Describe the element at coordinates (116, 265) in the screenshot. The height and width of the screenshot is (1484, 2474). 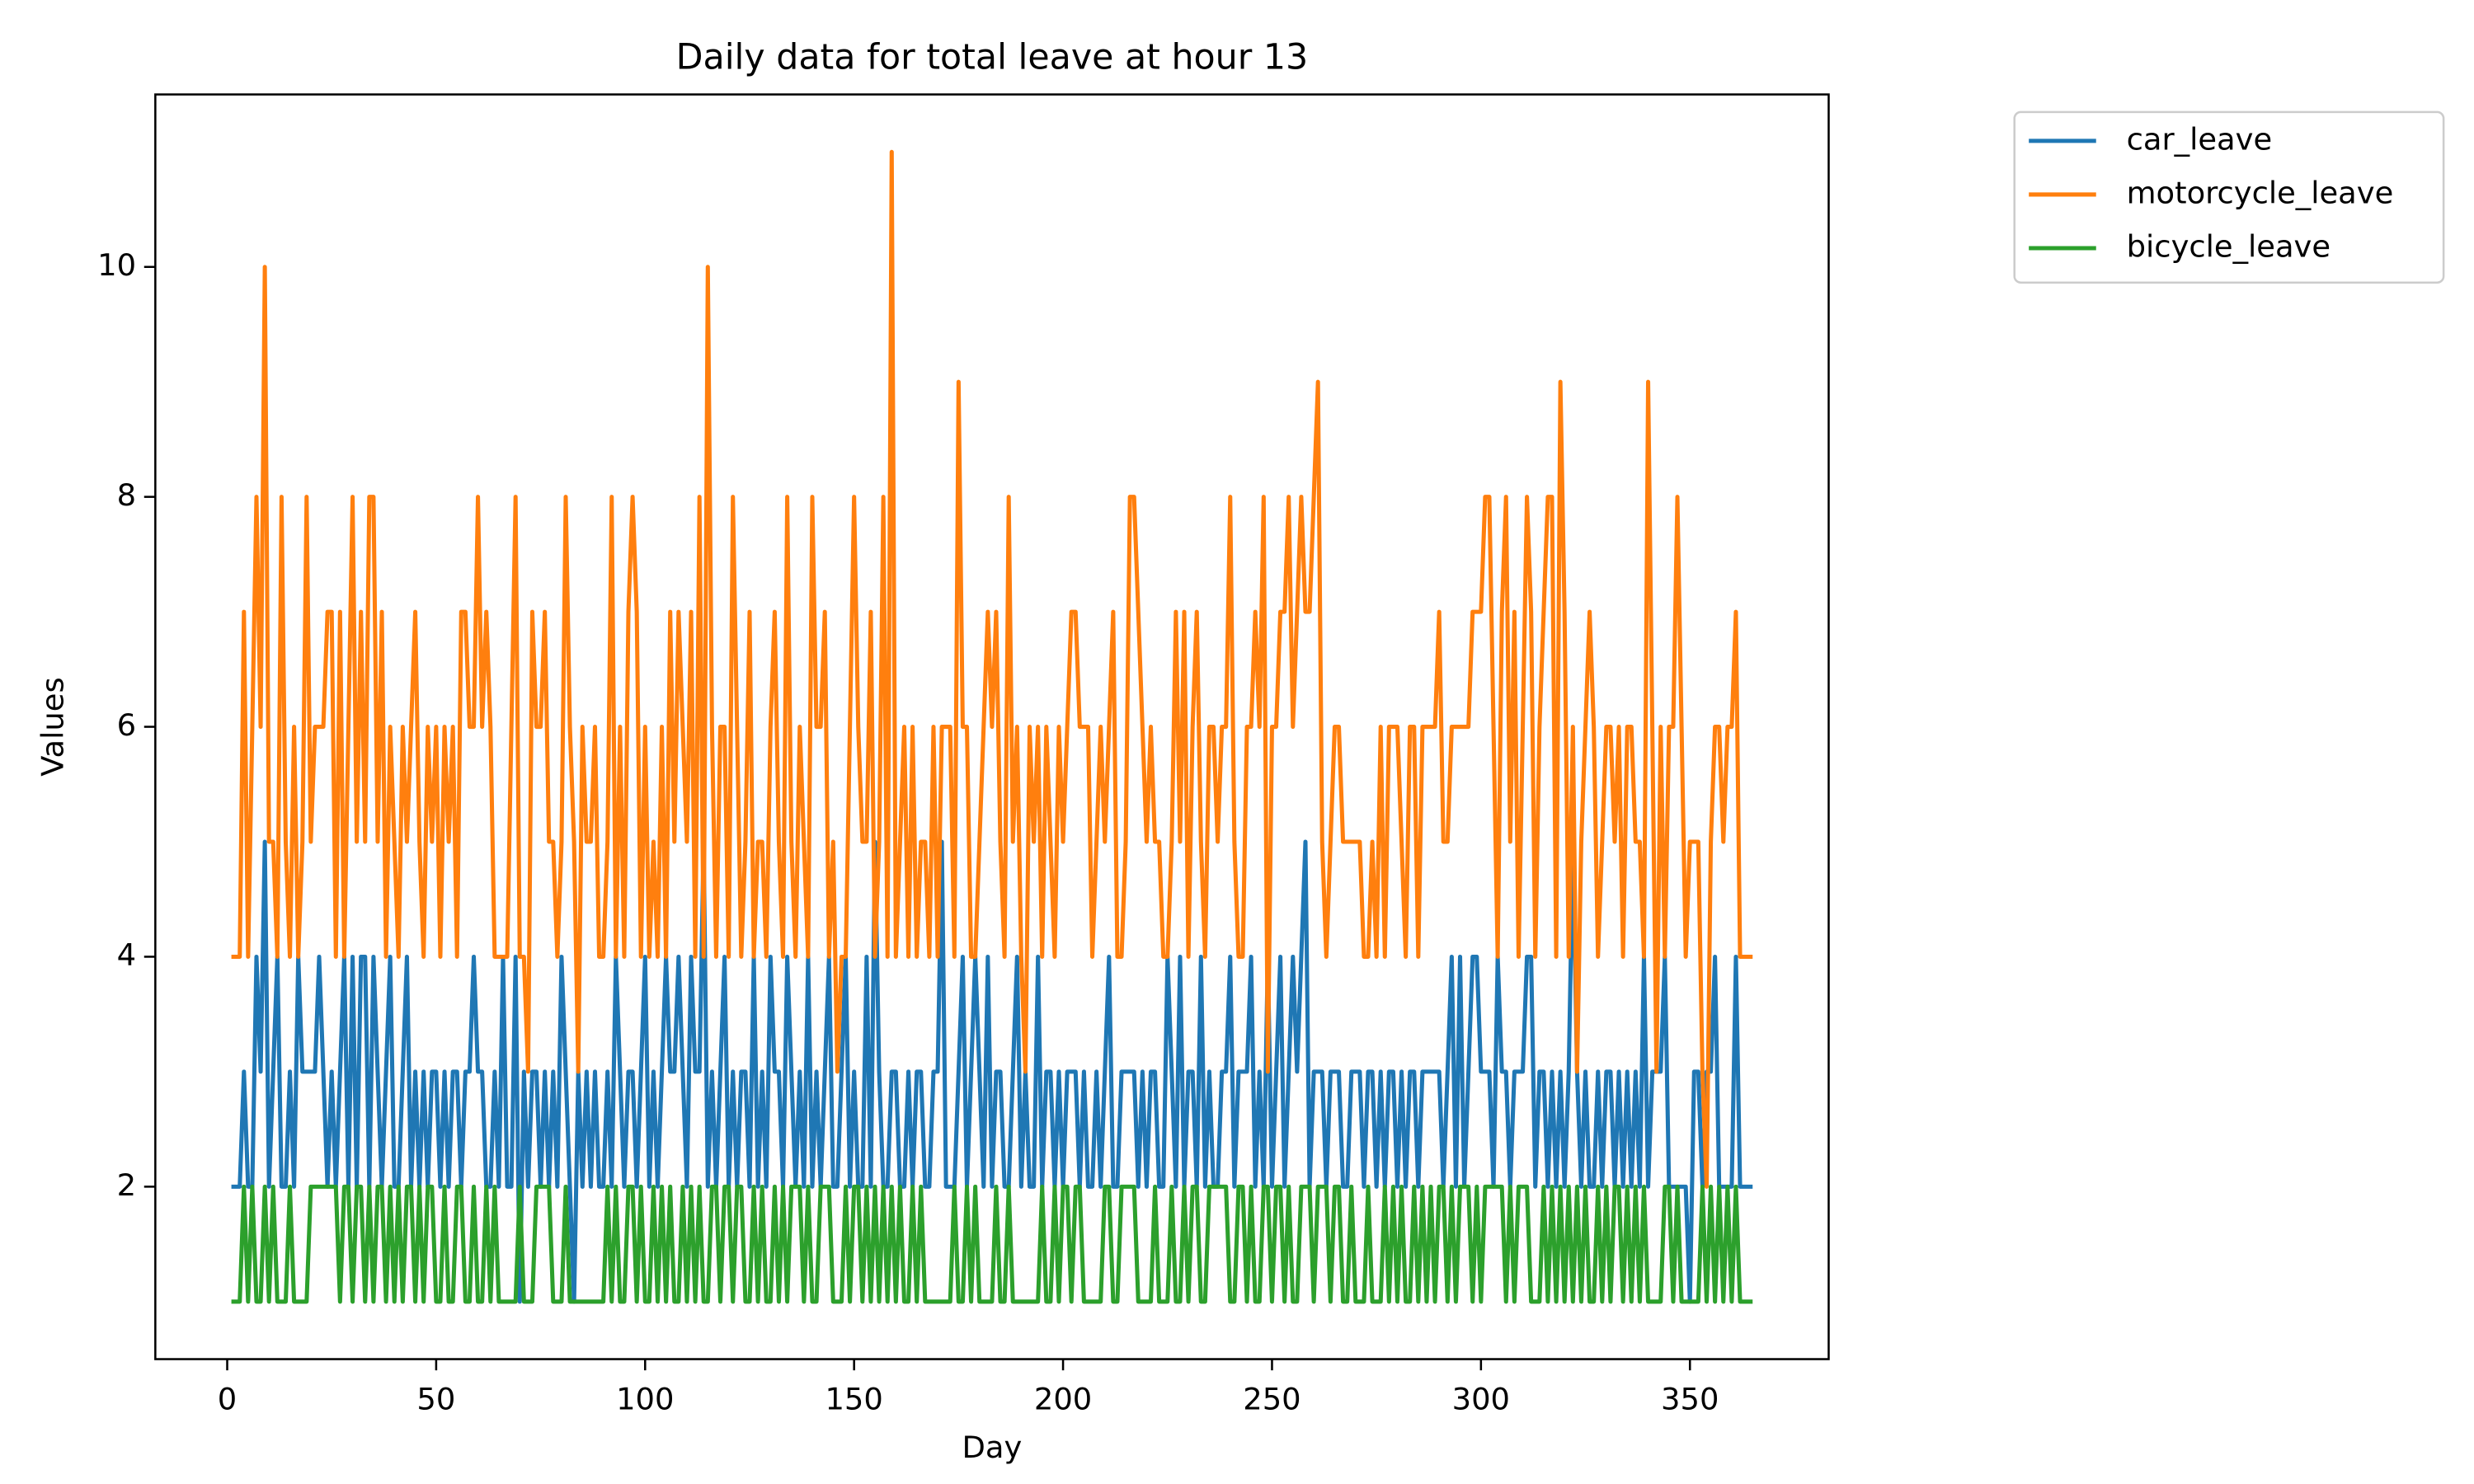
I see `y-tick-label: 10` at that location.